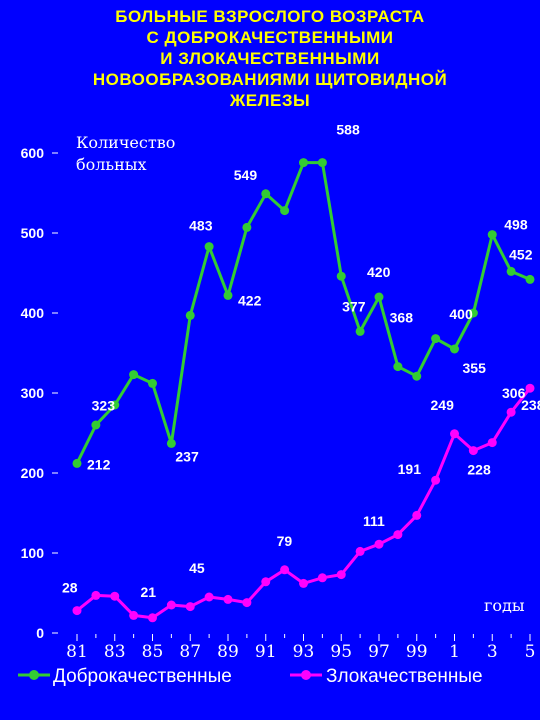 The width and height of the screenshot is (540, 720). I want to click on x-tick-label: 83, so click(115, 652).